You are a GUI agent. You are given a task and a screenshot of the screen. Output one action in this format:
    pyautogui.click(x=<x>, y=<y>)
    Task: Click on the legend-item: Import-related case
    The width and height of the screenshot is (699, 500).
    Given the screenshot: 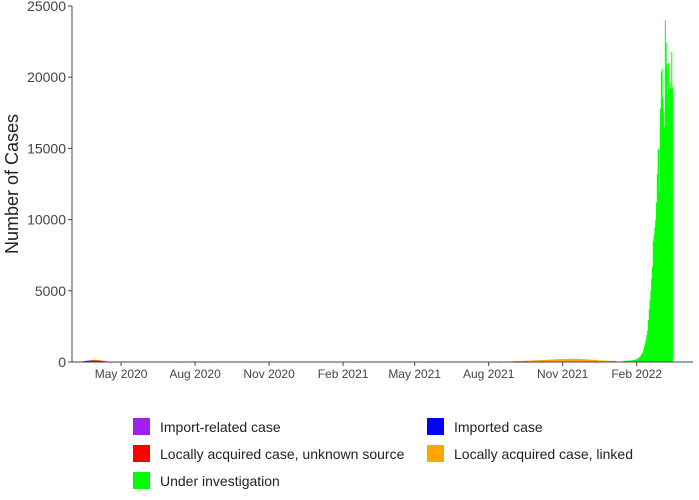 What is the action you would take?
    pyautogui.click(x=207, y=426)
    